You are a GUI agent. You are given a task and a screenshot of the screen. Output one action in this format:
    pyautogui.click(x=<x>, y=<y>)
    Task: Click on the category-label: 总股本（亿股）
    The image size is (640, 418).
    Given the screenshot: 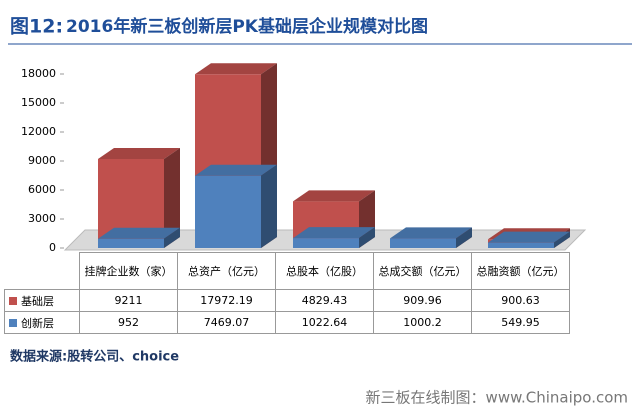 What is the action you would take?
    pyautogui.click(x=324, y=271)
    